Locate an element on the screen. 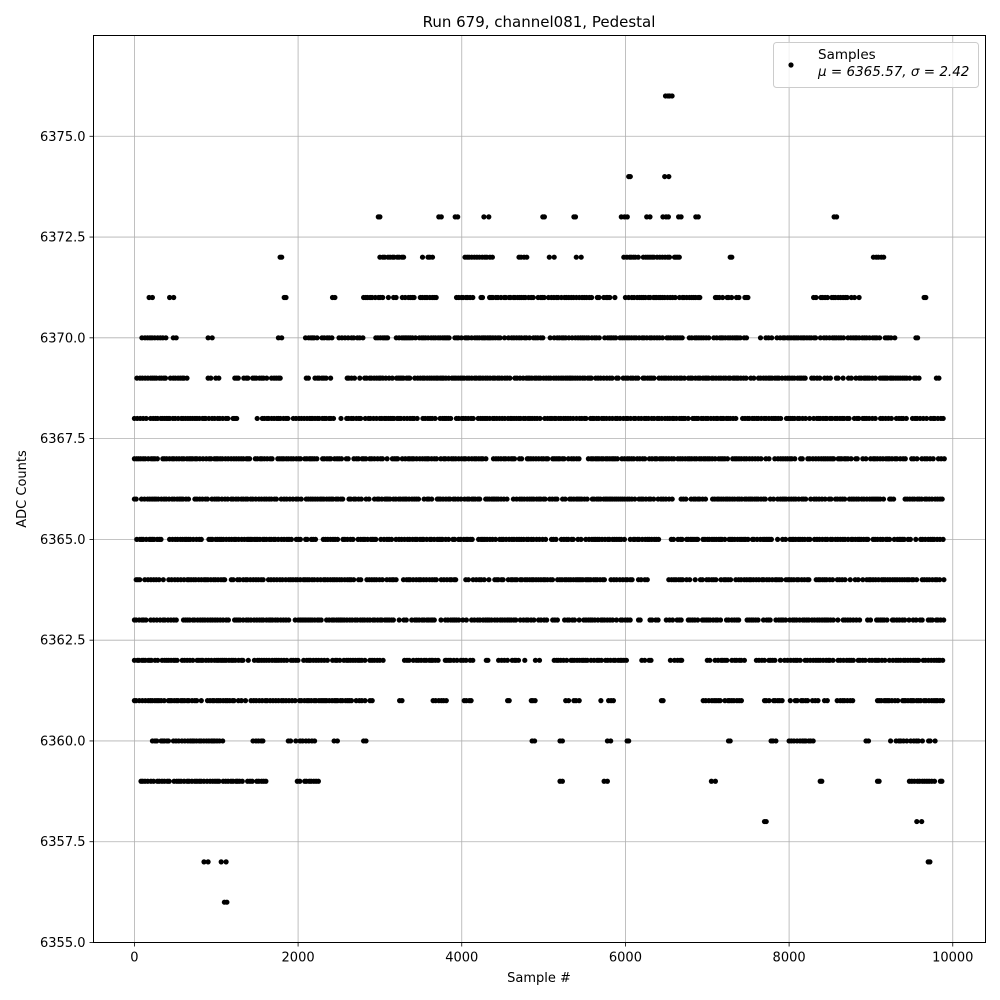 Image resolution: width=1000 pixels, height=1000 pixels. legend-marker is located at coordinates (791, 65).